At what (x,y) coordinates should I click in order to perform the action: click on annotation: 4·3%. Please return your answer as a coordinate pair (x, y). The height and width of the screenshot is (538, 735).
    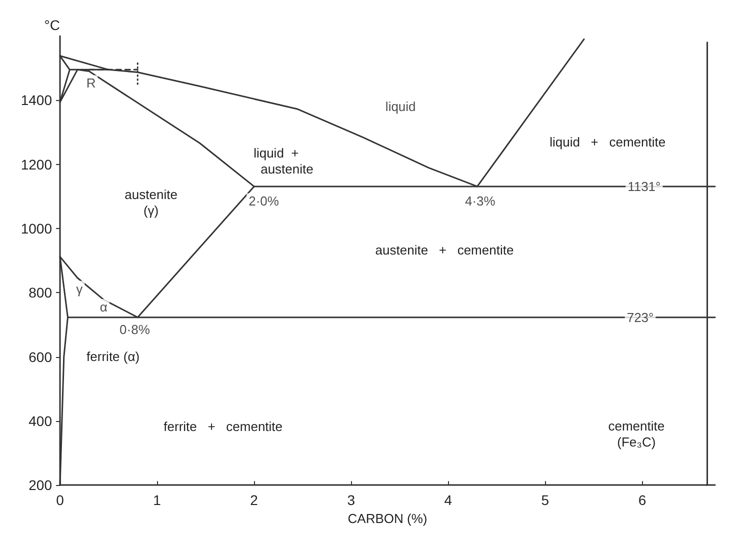
    Looking at the image, I should click on (480, 201).